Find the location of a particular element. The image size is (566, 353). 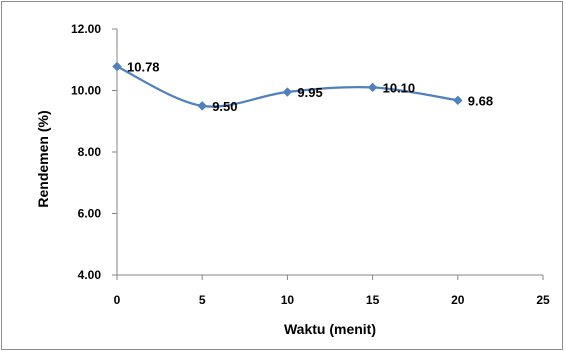

data-label: 10.10 is located at coordinates (399, 87).